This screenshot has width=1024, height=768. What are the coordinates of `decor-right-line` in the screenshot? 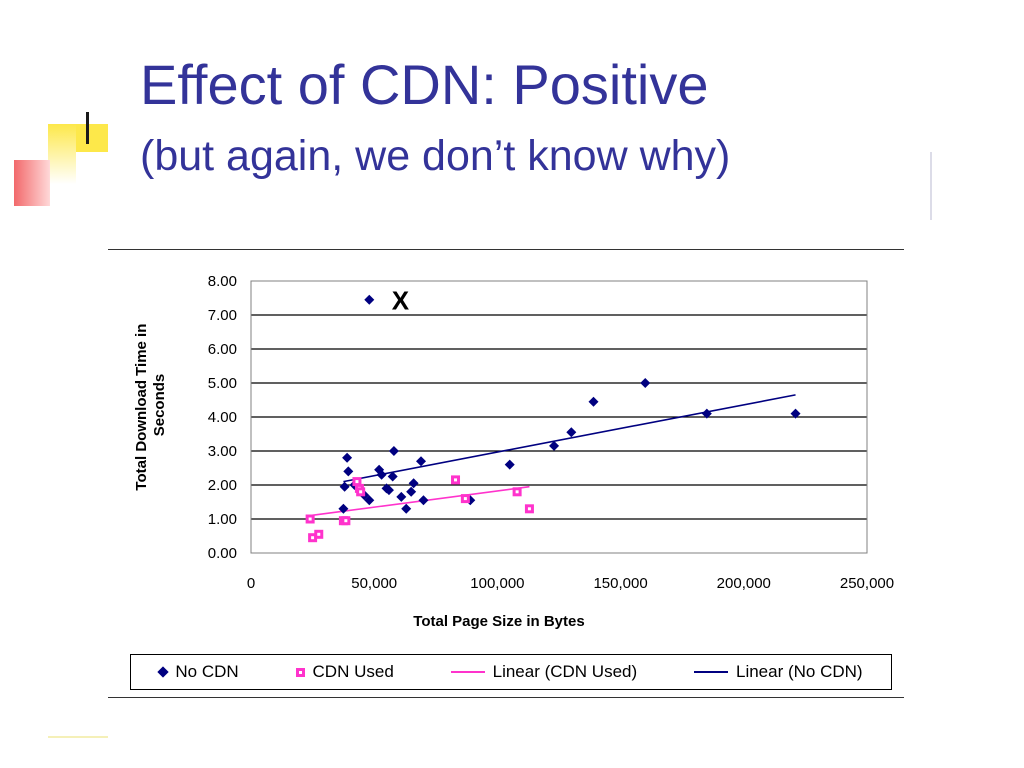 It's located at (931, 186).